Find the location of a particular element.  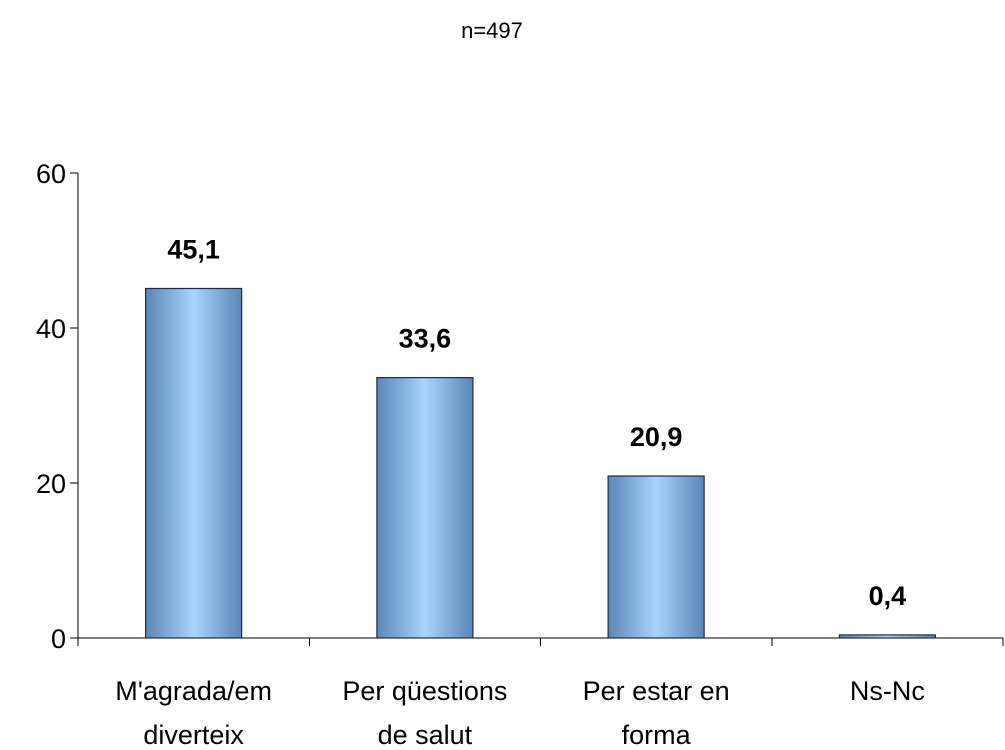

x-category-label: Per estar en is located at coordinates (656, 691).